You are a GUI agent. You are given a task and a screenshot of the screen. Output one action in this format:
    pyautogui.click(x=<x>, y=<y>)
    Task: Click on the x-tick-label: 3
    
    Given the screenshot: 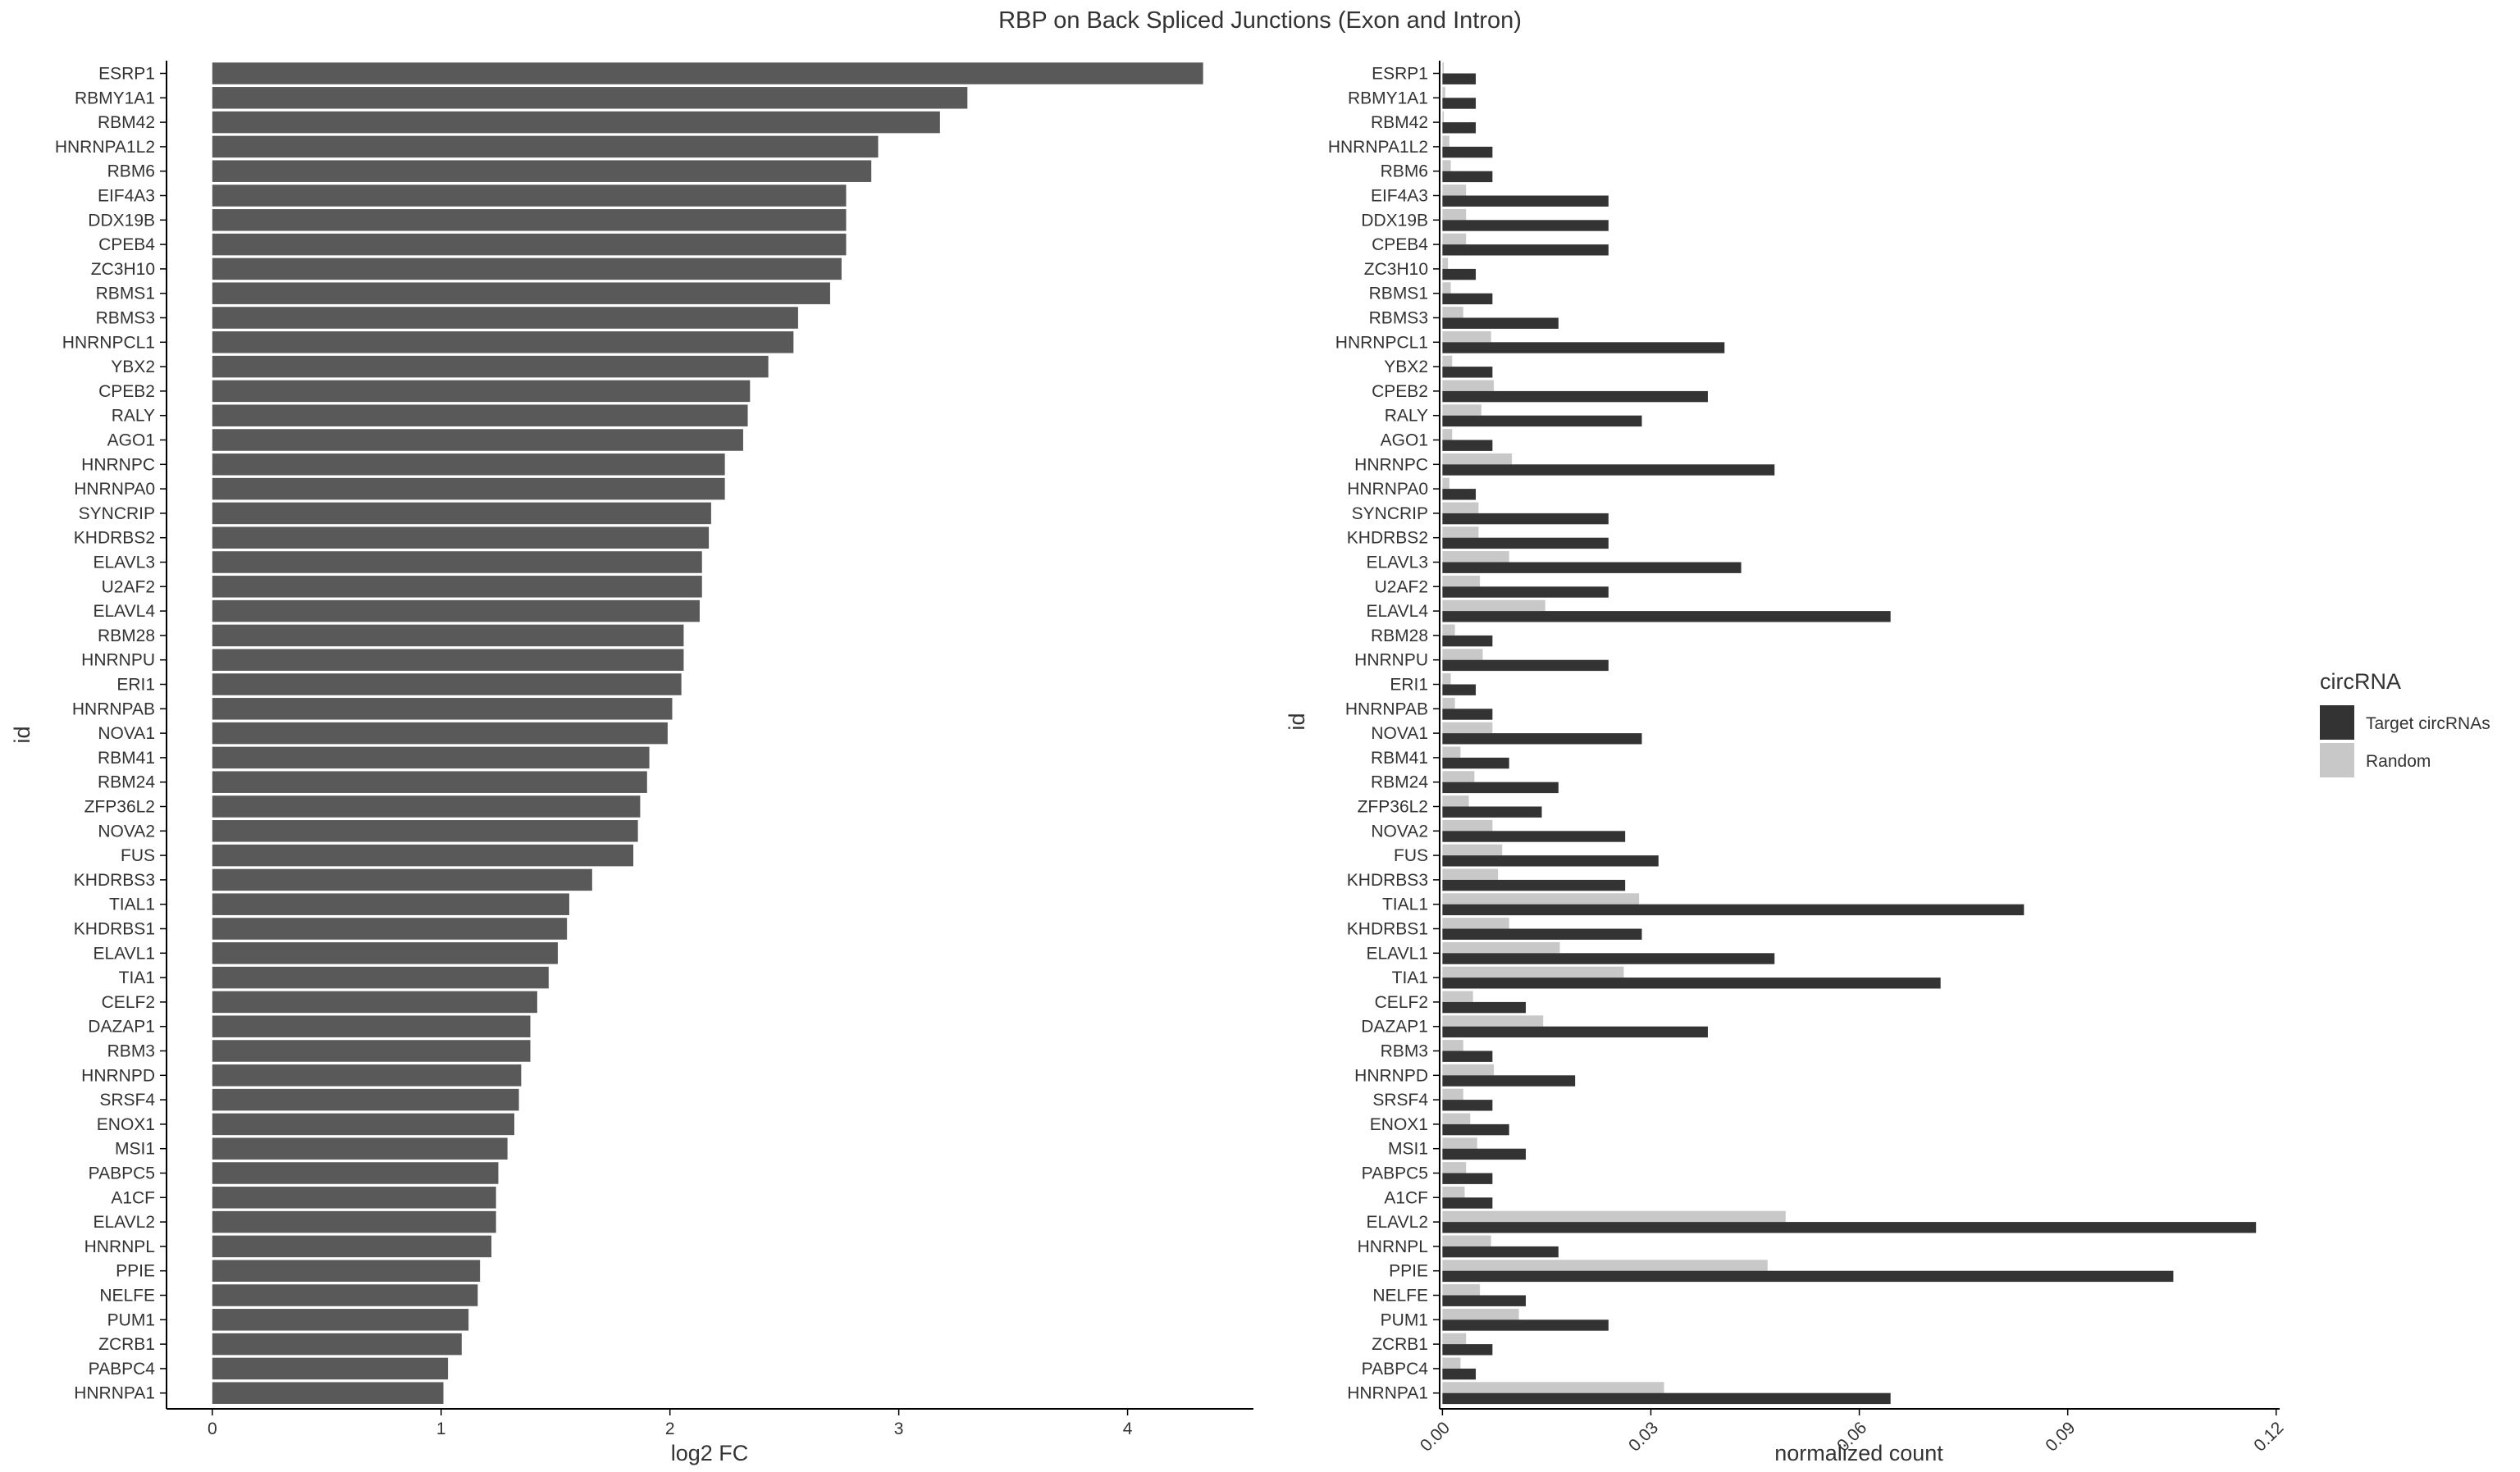 What is the action you would take?
    pyautogui.click(x=899, y=1429)
    